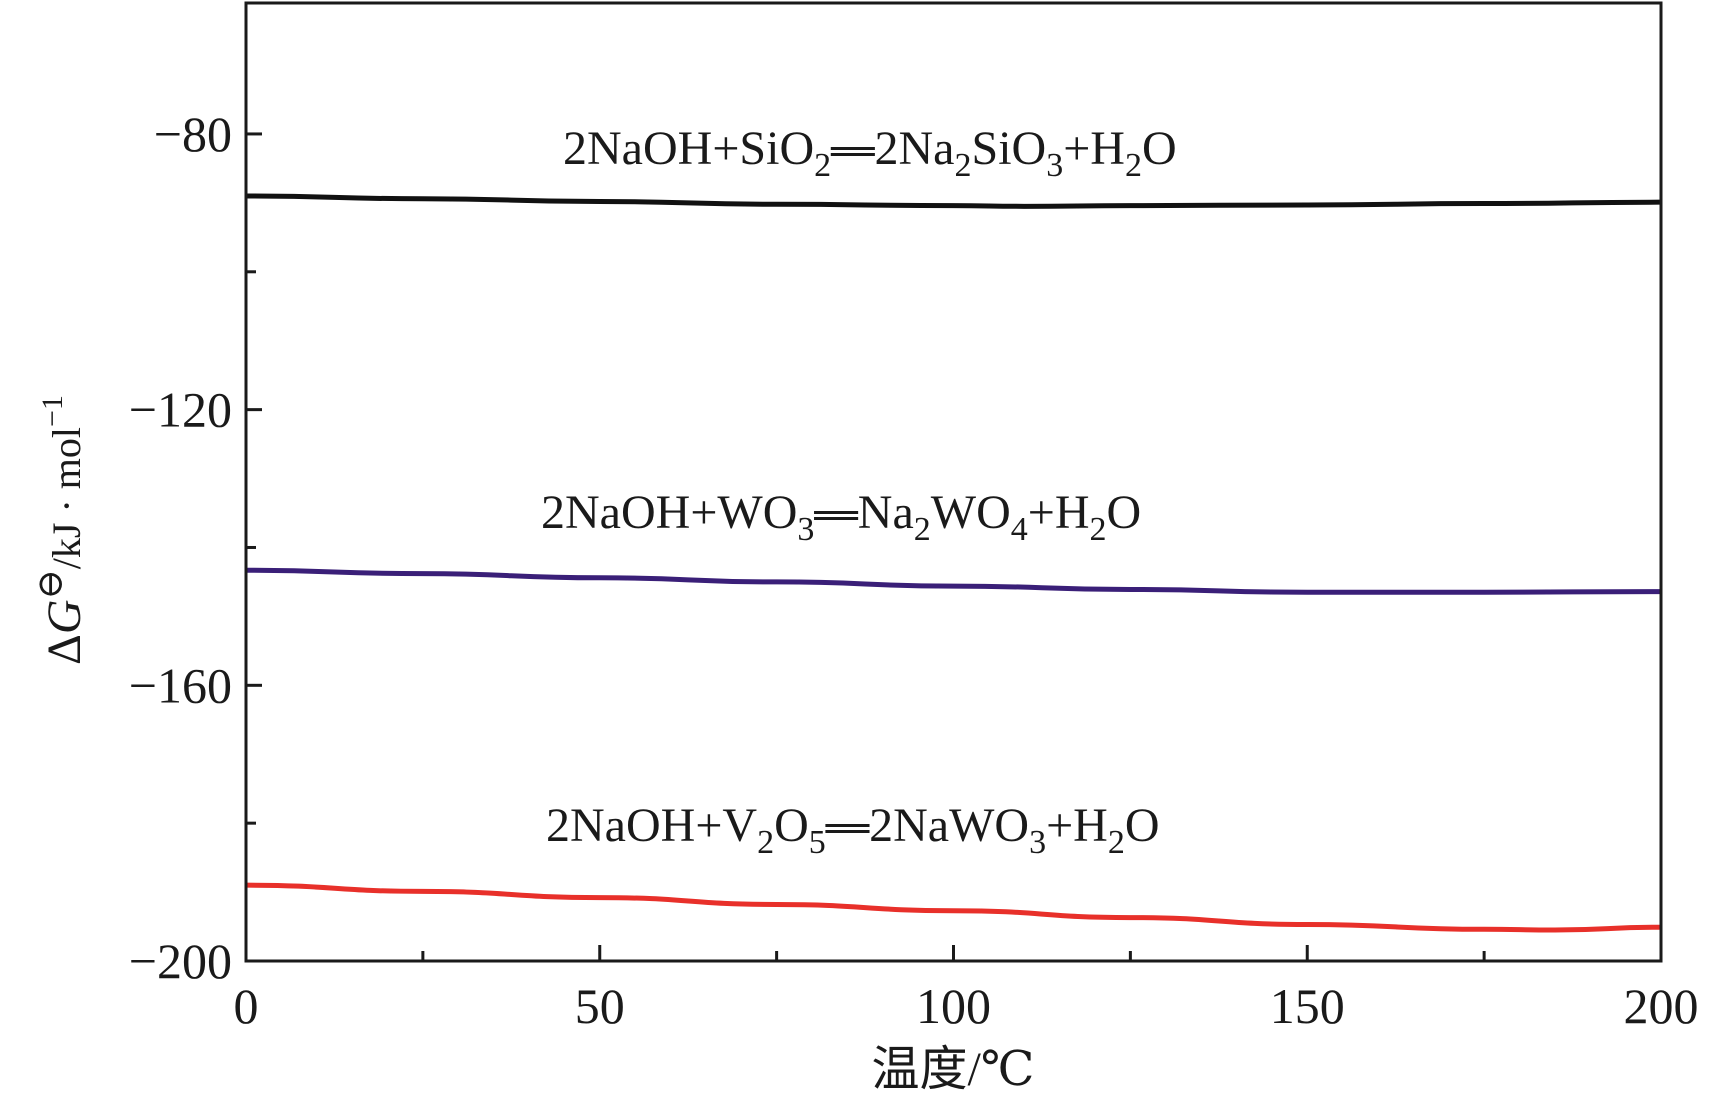 The image size is (1714, 1101). I want to click on reaction-label: 2NaOH+WO3══Na2WO4+H2O, so click(841, 517).